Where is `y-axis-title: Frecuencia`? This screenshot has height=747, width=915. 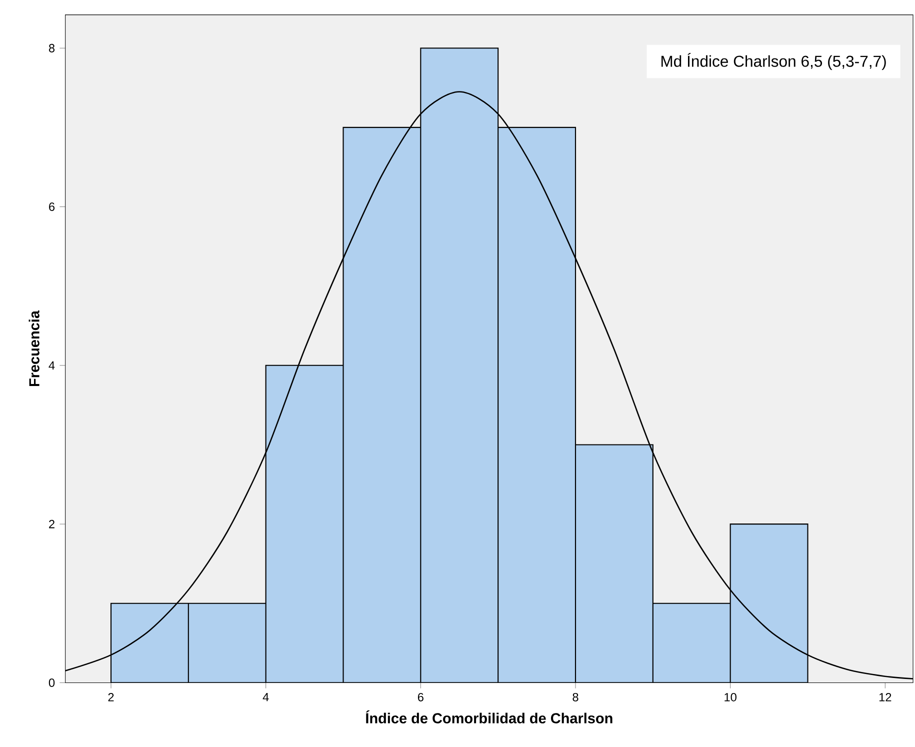
y-axis-title: Frecuencia is located at coordinates (34, 348).